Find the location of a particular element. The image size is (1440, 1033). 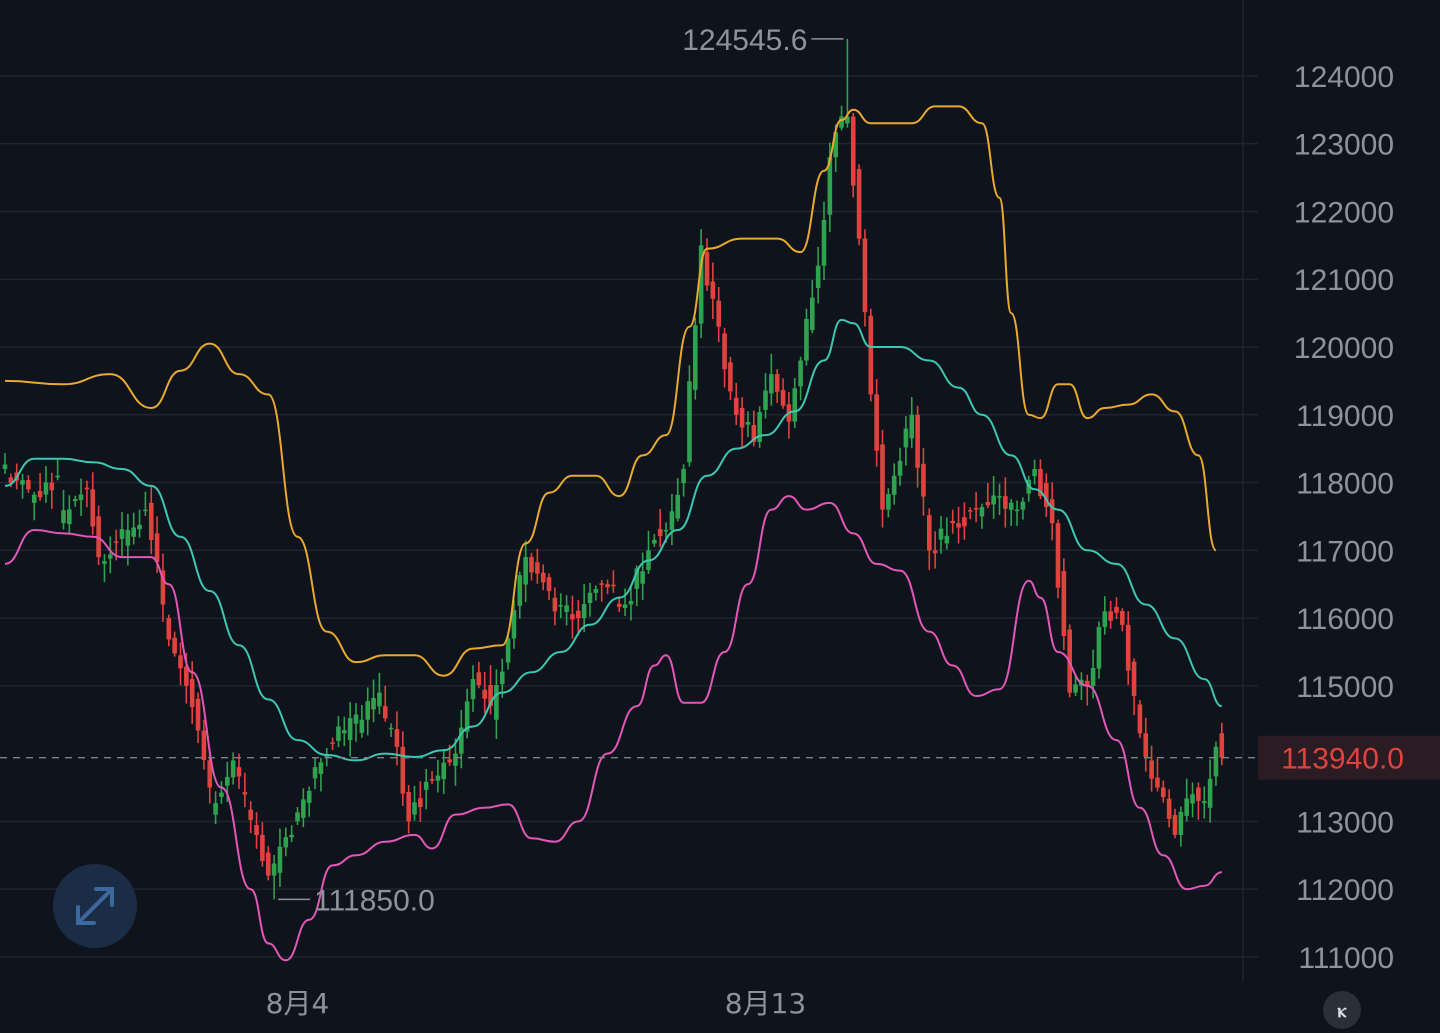

y-tick-label: 116000 is located at coordinates (1345, 619).